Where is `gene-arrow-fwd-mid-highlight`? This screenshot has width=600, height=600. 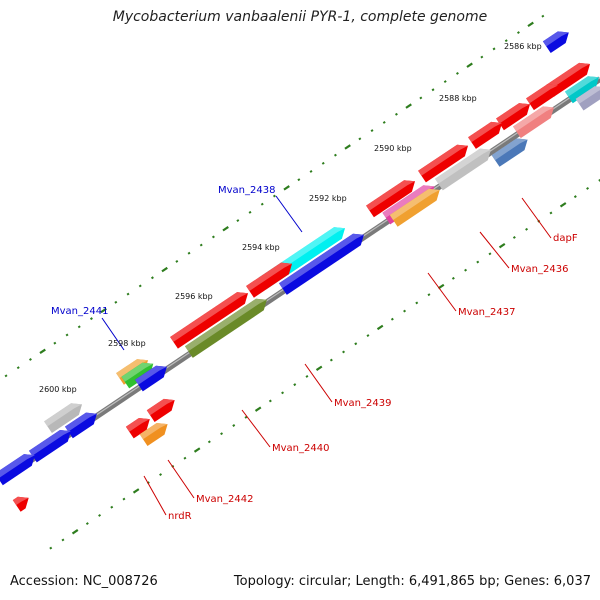 gene-arrow-fwd-mid-highlight is located at coordinates (321, 261).